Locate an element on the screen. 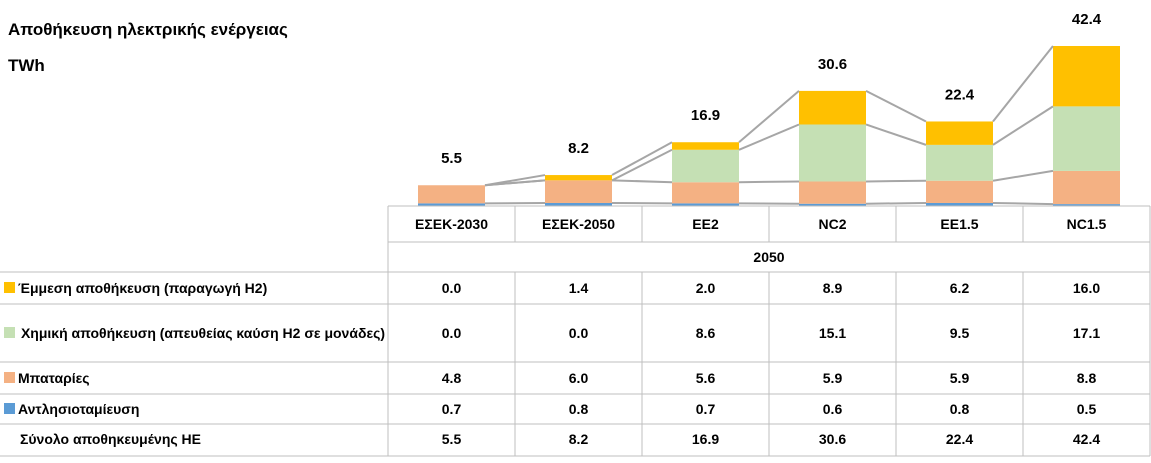 The image size is (1151, 463). total-label: 22.4 is located at coordinates (960, 94).